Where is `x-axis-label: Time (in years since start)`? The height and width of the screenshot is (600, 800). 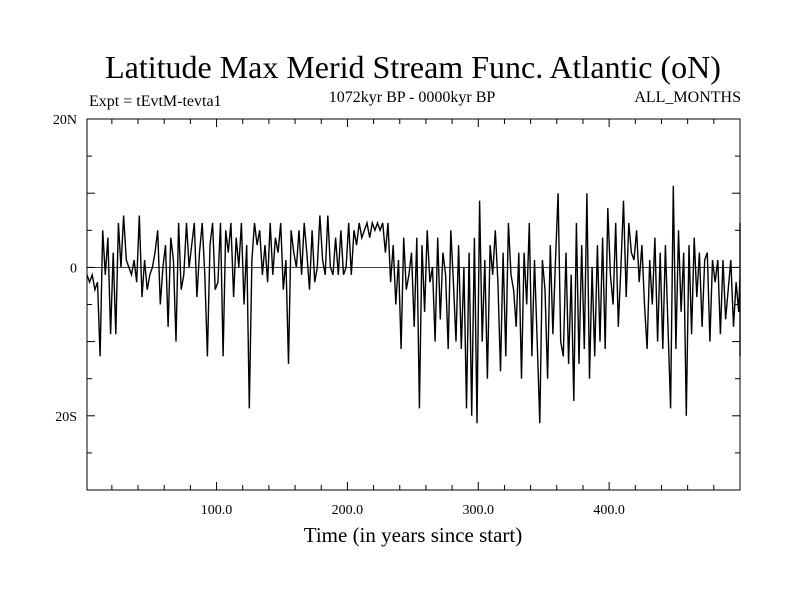 x-axis-label: Time (in years since start) is located at coordinates (413, 535).